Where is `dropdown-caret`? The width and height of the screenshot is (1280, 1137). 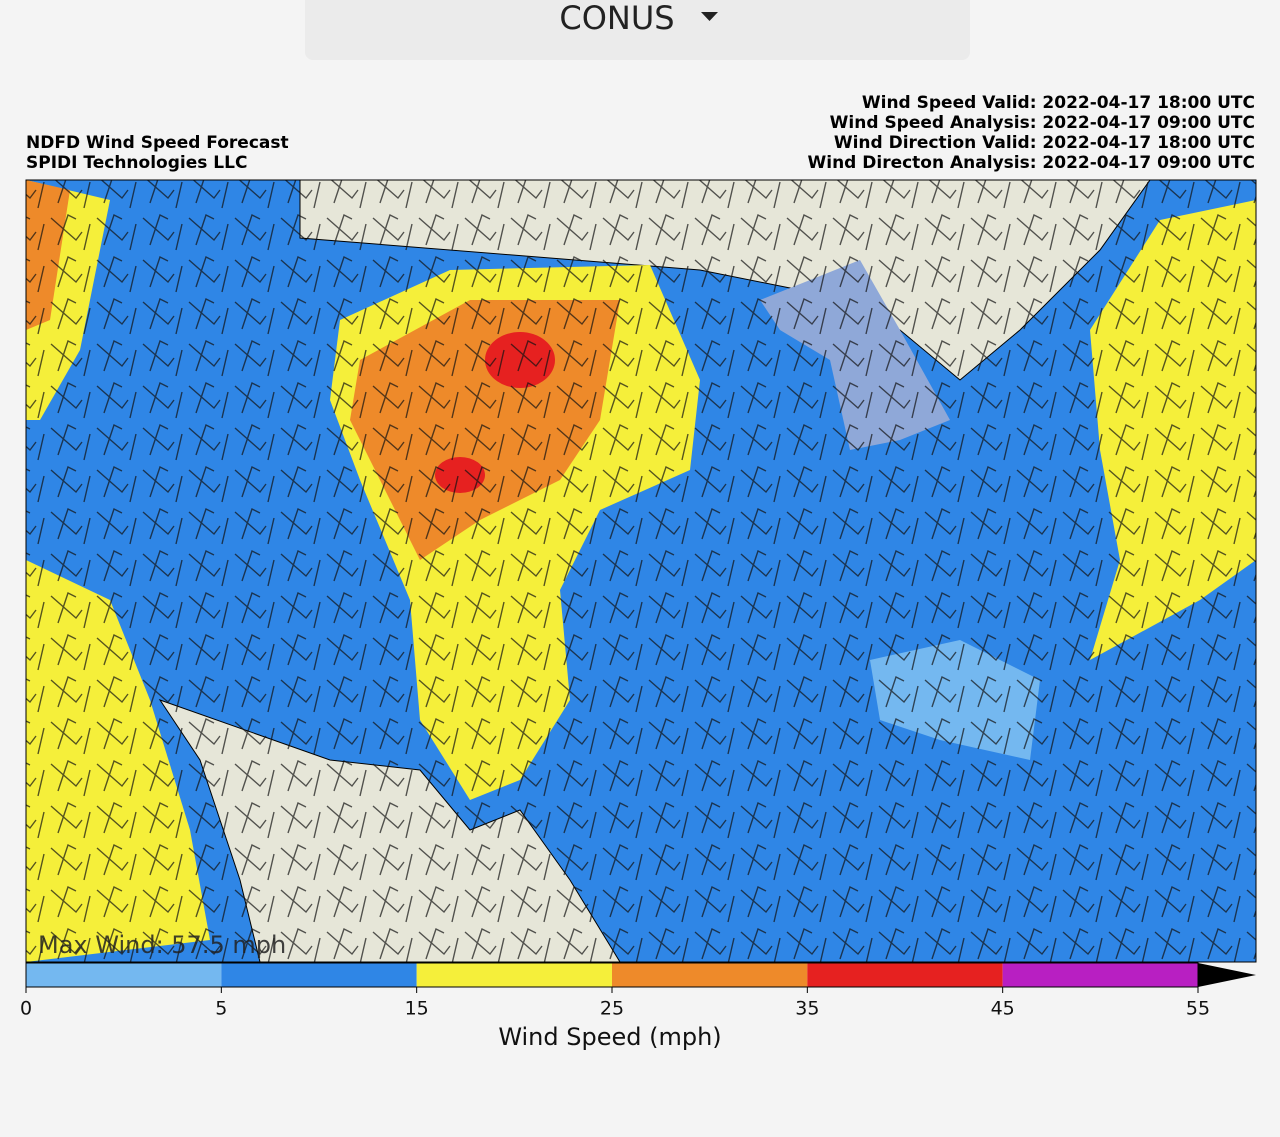 dropdown-caret is located at coordinates (709, 16).